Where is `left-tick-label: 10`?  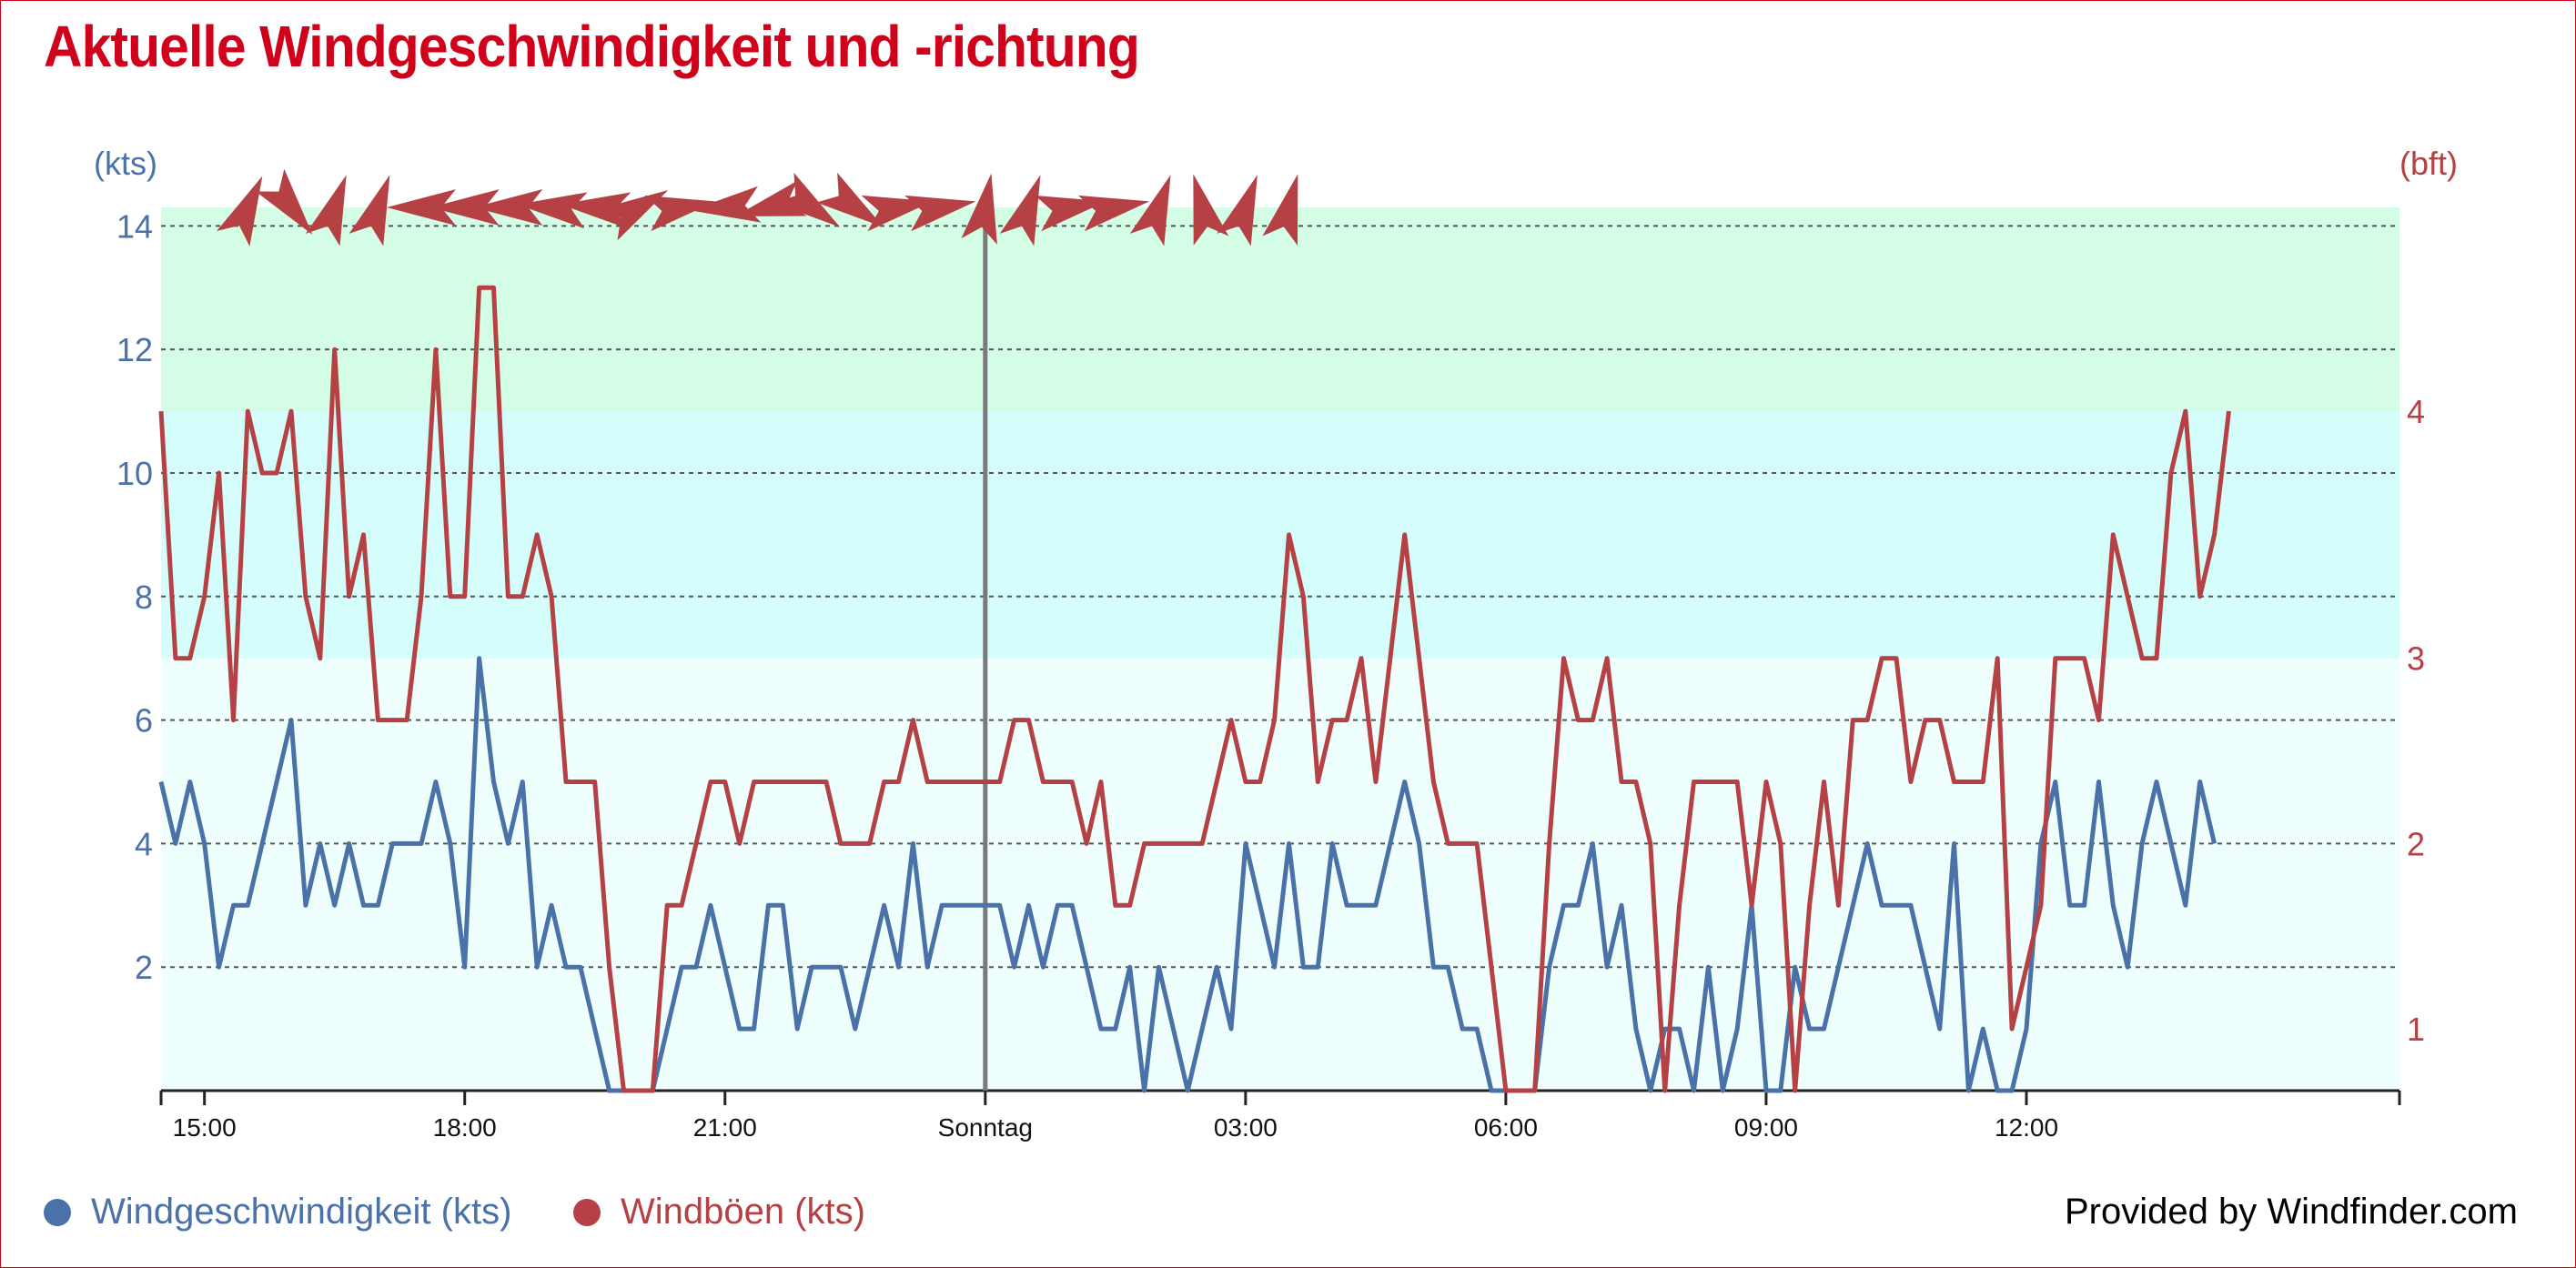
left-tick-label: 10 is located at coordinates (135, 474).